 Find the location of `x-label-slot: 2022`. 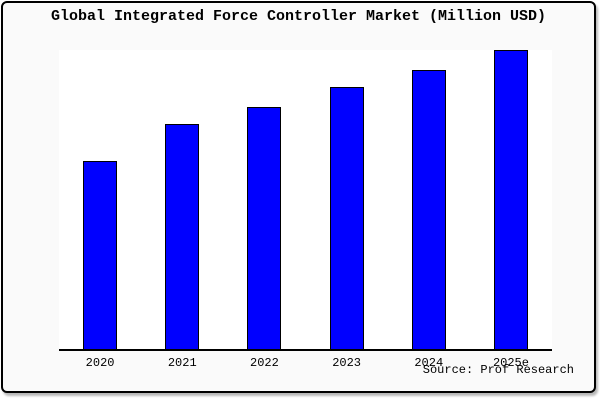

x-label-slot: 2022 is located at coordinates (264, 362).